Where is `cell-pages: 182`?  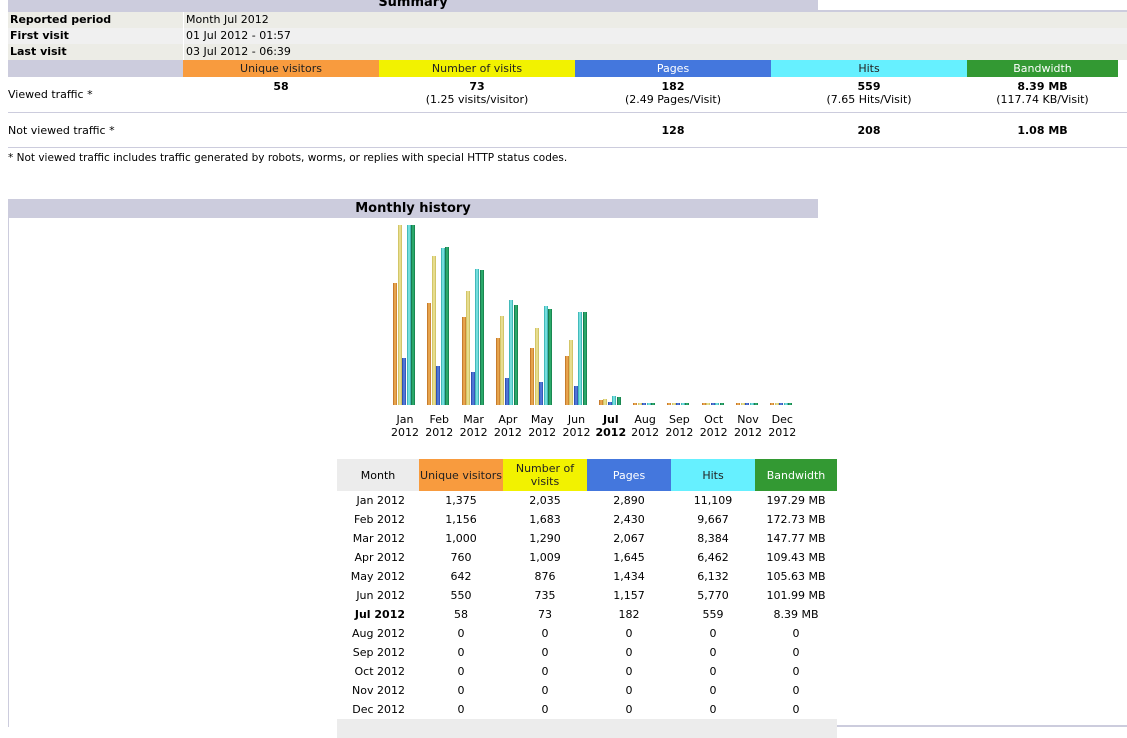 cell-pages: 182 is located at coordinates (629, 614).